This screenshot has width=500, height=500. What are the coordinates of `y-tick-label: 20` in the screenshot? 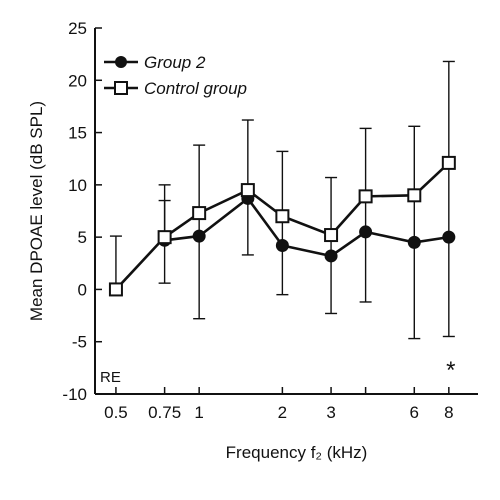 It's located at (77, 80).